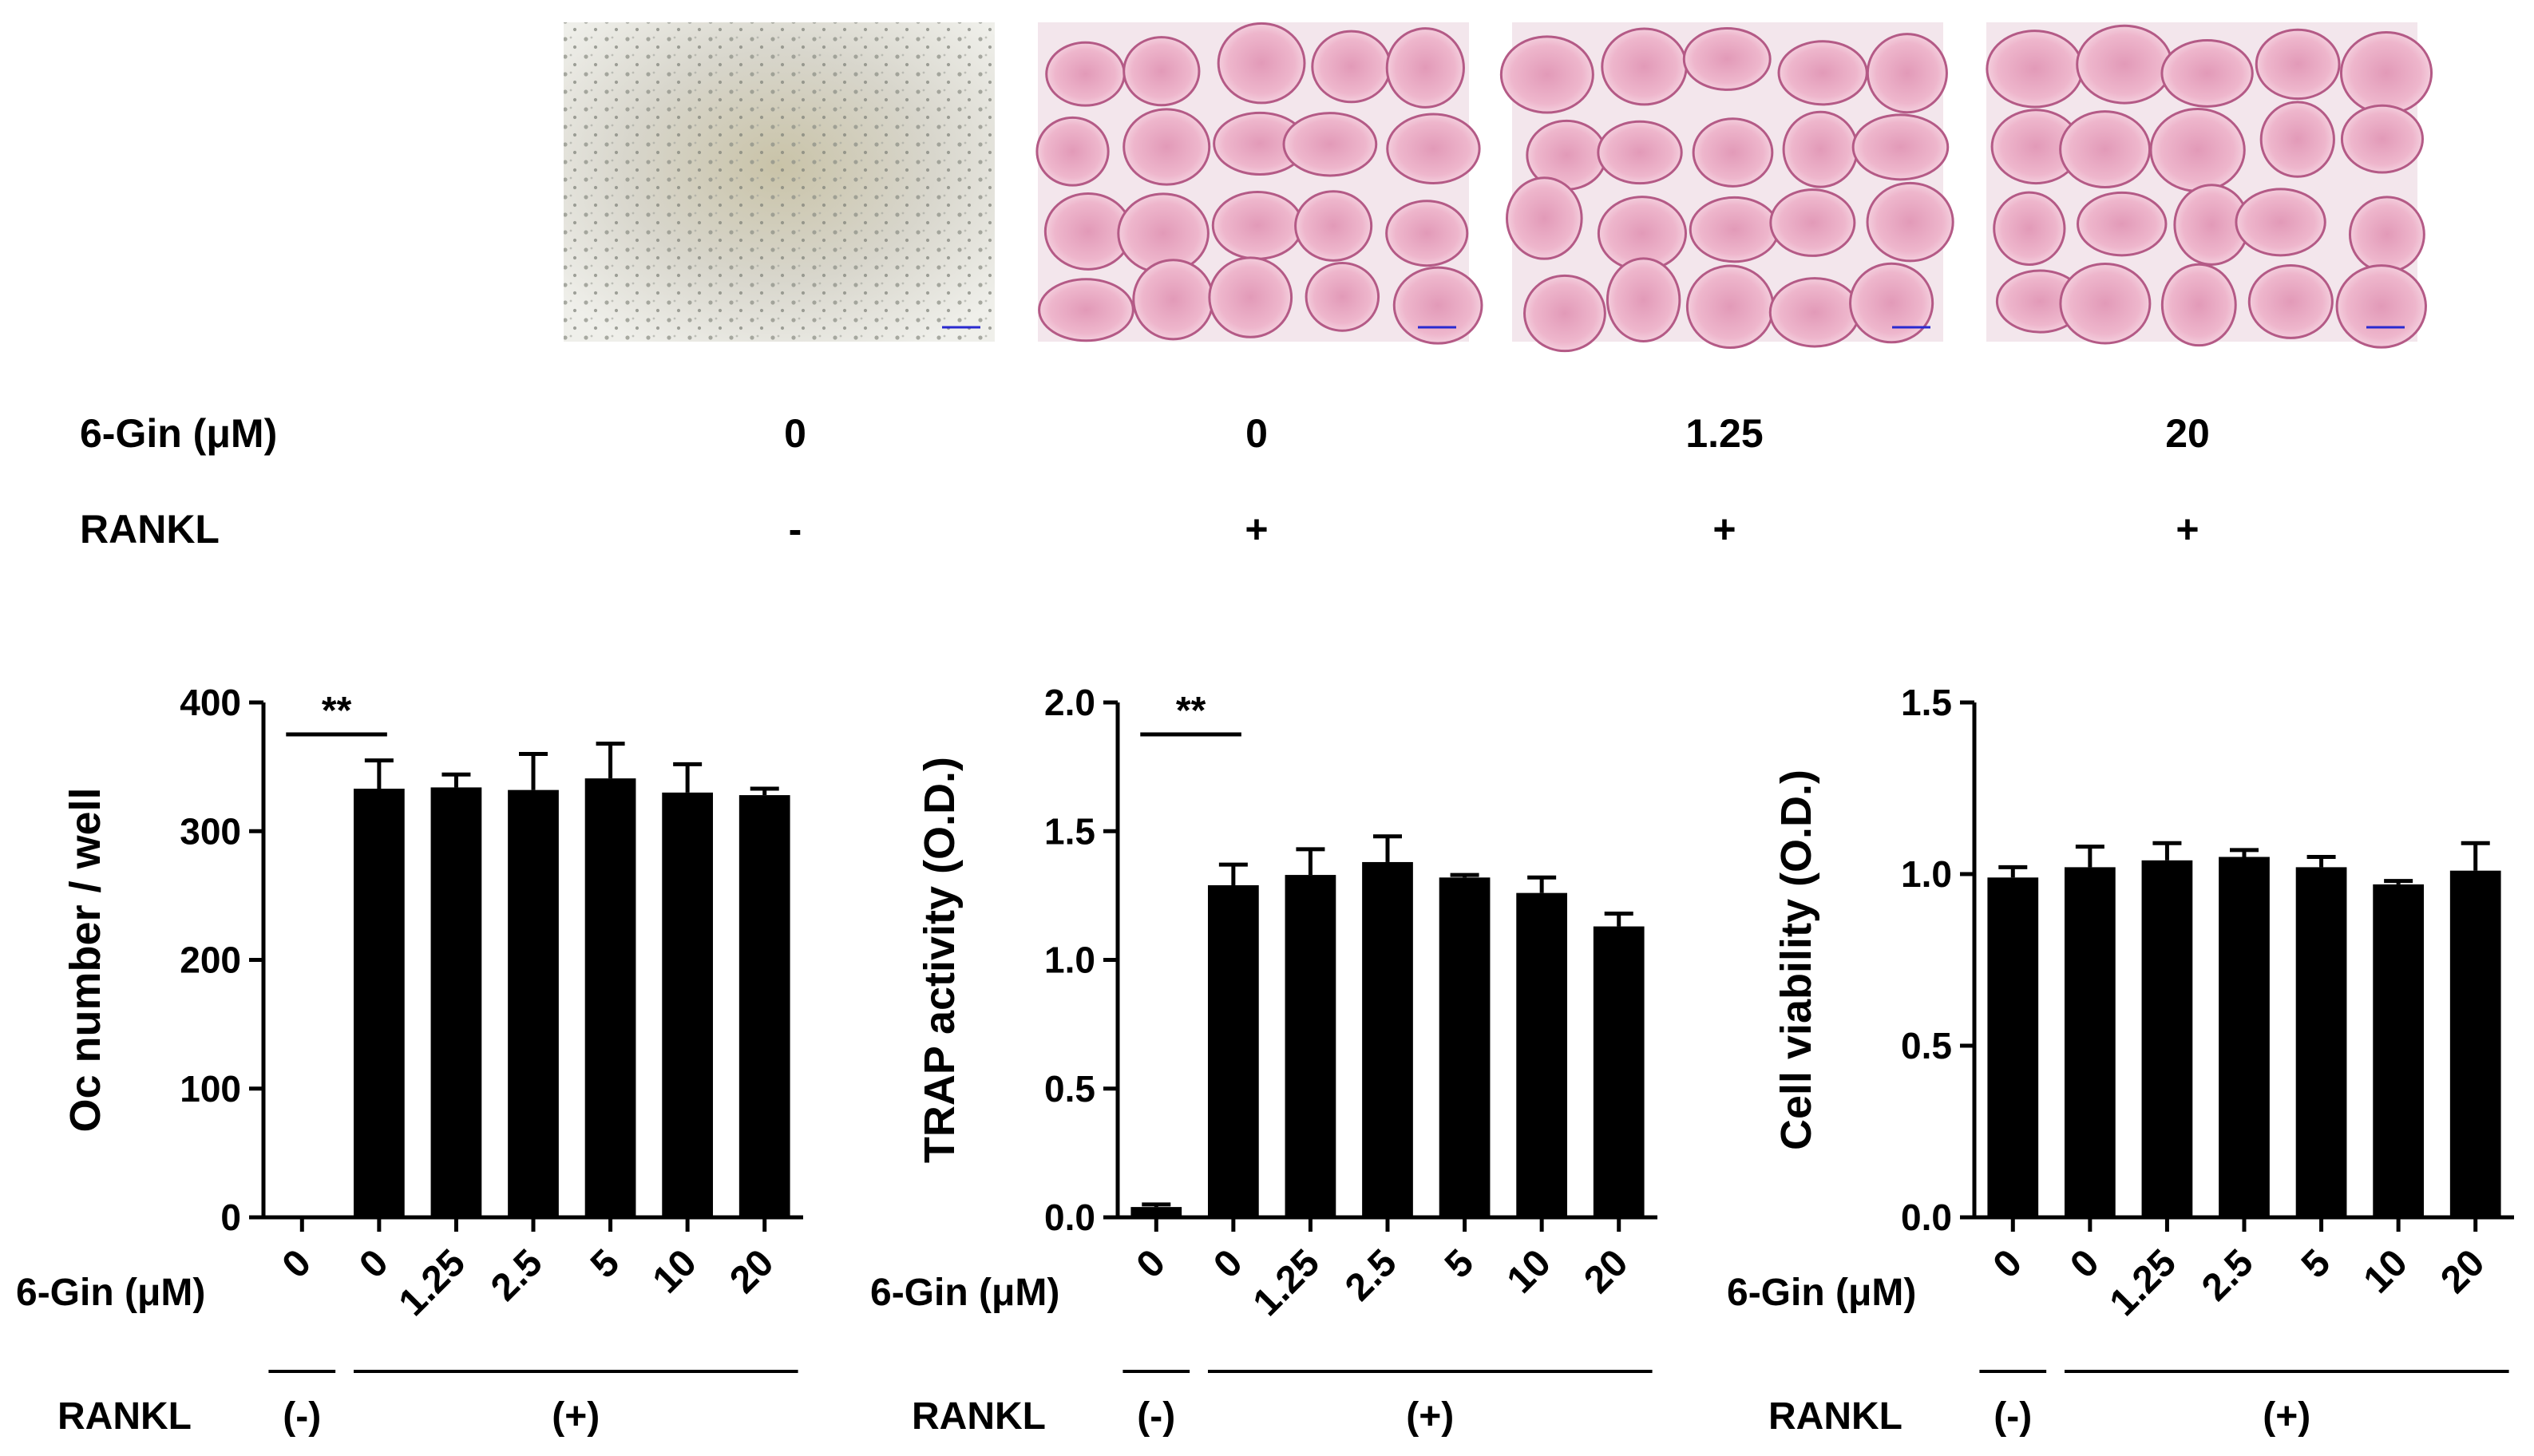 The width and height of the screenshot is (2534, 1456). Describe the element at coordinates (1724, 433) in the screenshot. I see `micro-gin-value: 1.25` at that location.